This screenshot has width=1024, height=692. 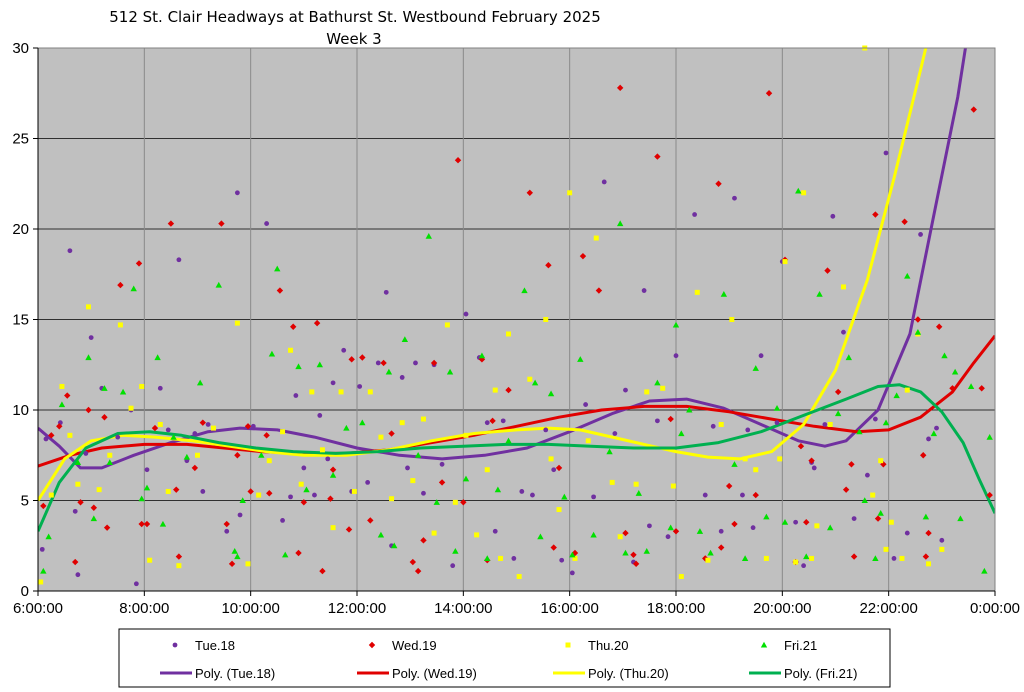 What do you see at coordinates (235, 673) in the screenshot?
I see `legend-trend-label-0: Poly. (Tue.18)` at bounding box center [235, 673].